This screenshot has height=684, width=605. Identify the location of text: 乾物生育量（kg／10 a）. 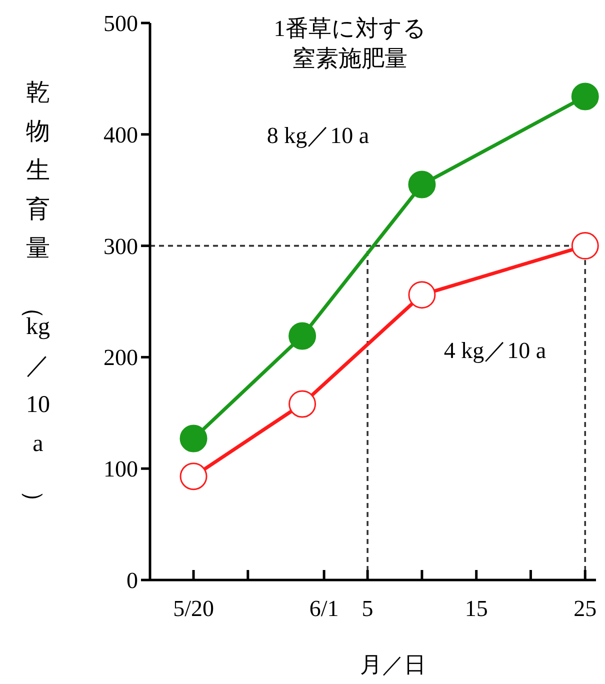
(35, 297).